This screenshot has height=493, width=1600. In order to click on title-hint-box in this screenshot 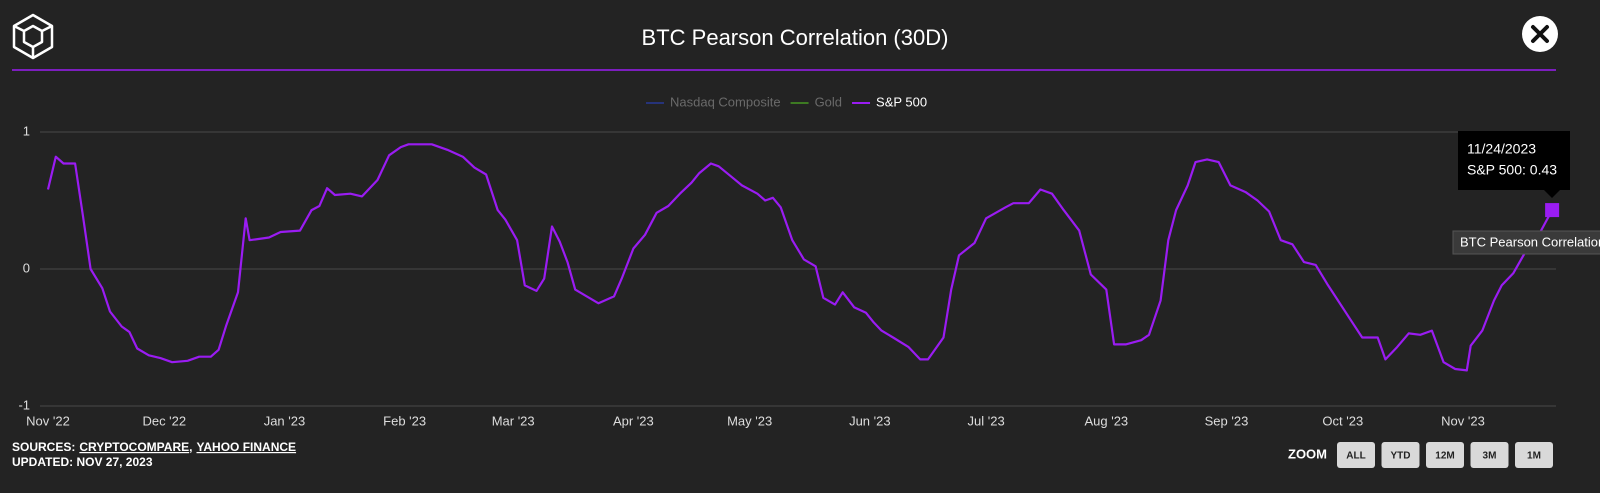, I will do `click(1526, 242)`.